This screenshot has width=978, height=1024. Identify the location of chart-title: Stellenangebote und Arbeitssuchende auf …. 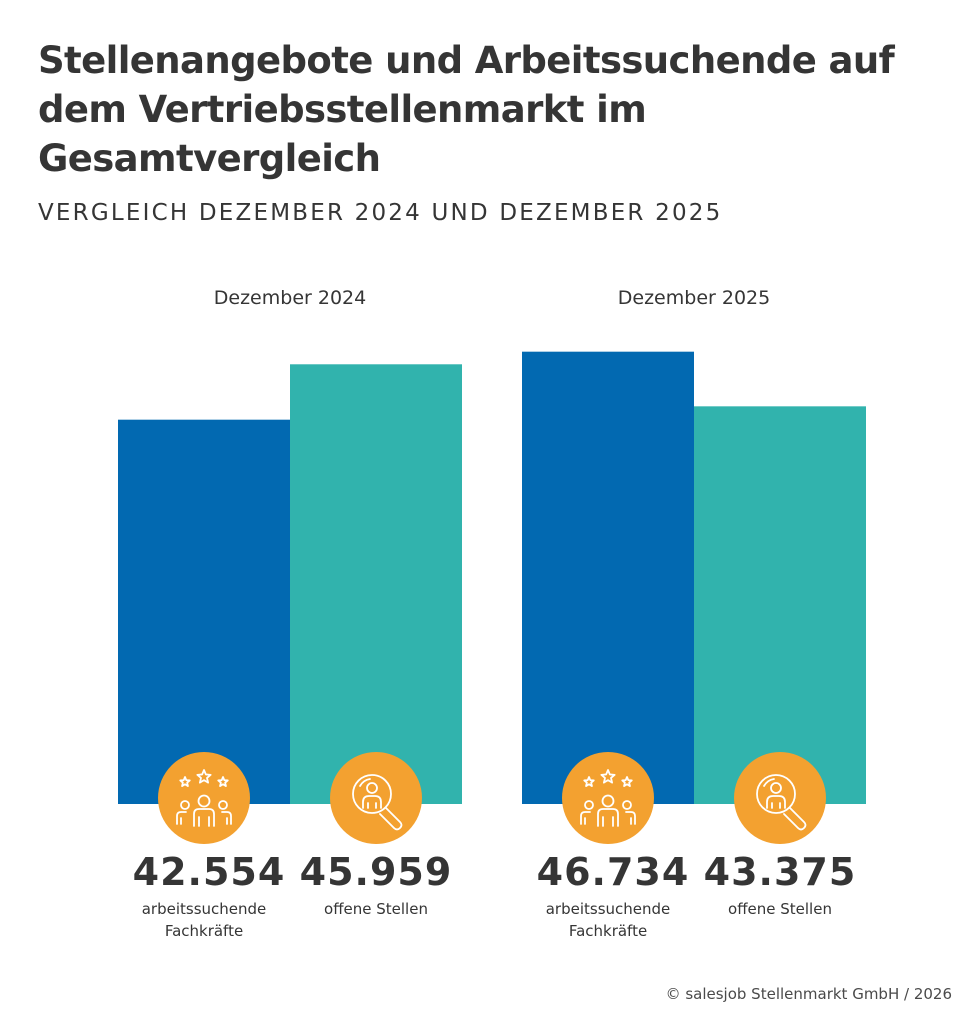
(466, 109).